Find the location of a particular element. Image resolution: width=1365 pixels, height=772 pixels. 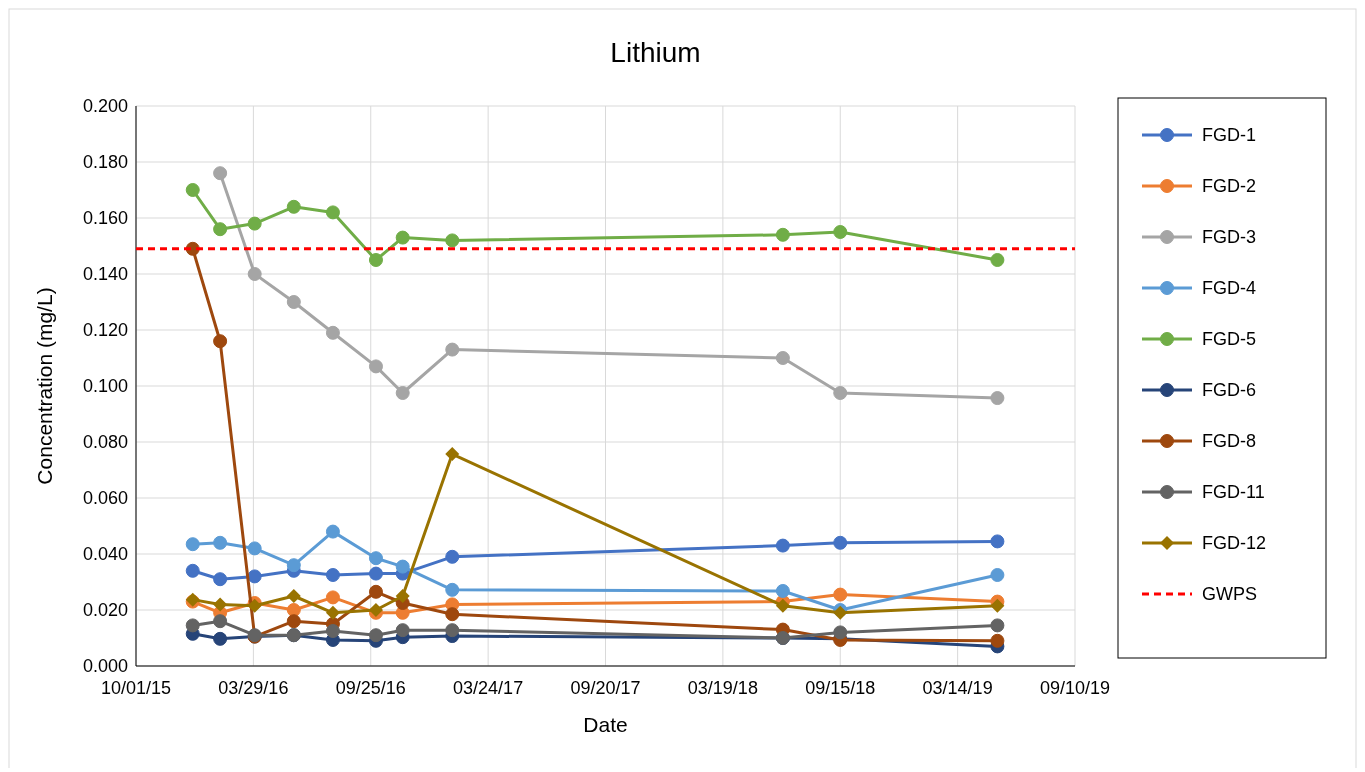

legend-label: FGD-11 is located at coordinates (1233, 492).